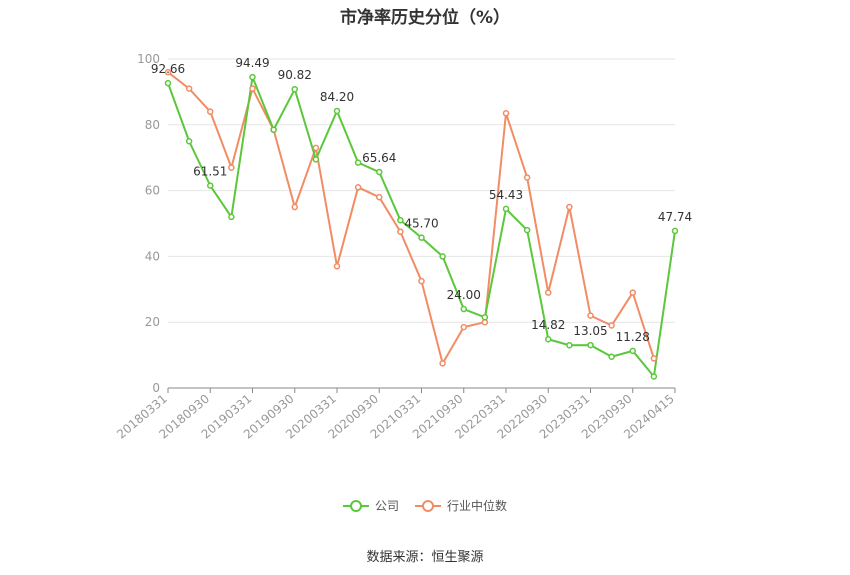  I want to click on data-label: 94.49, so click(252, 63).